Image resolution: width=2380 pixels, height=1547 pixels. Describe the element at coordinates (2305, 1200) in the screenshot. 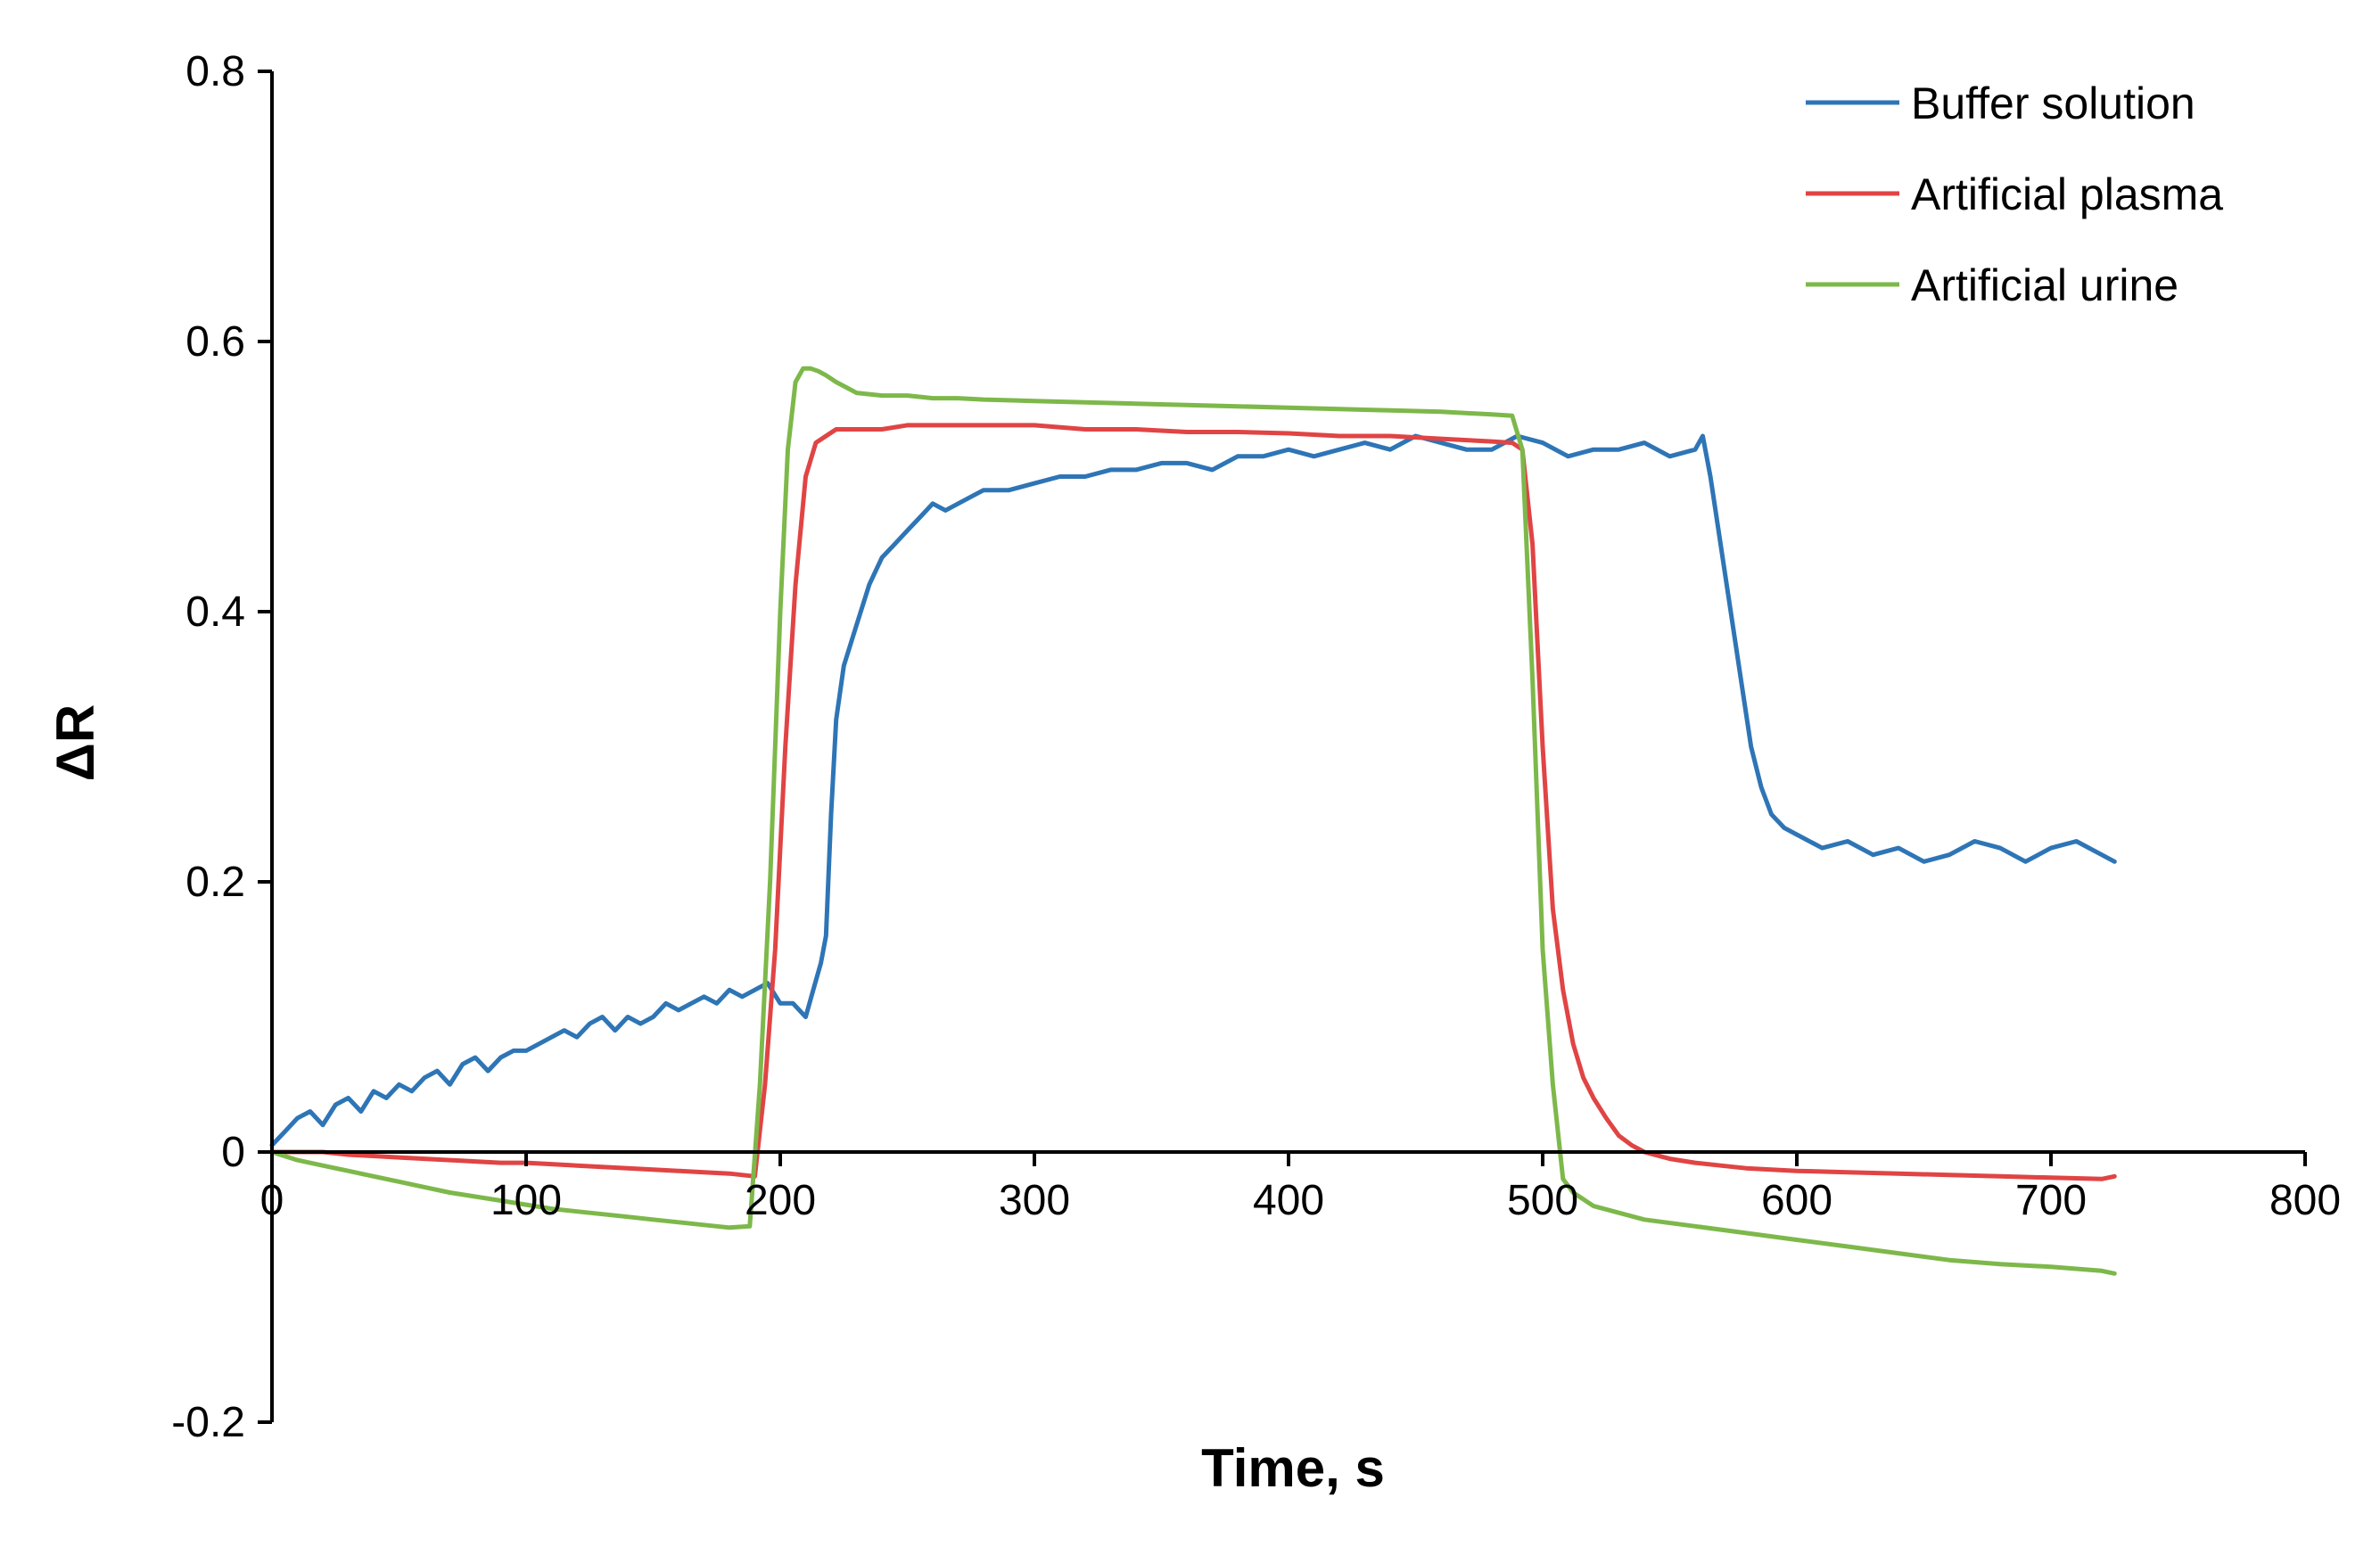

I see `x-tick-label: 800` at that location.